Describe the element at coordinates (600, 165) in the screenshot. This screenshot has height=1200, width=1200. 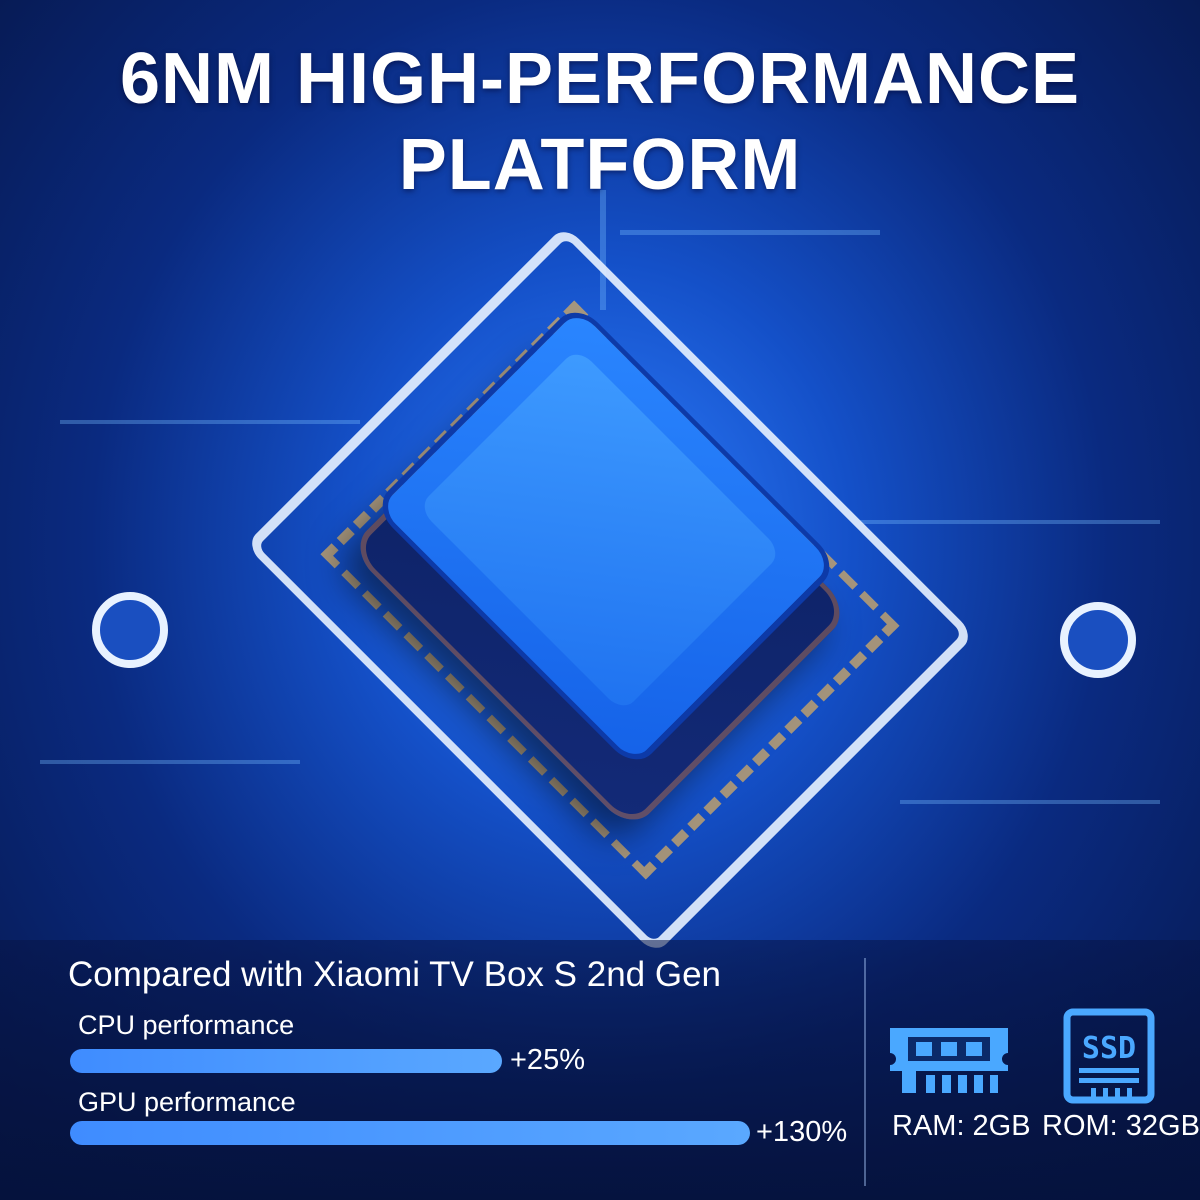
I see `headline-line2: PLATFORM` at that location.